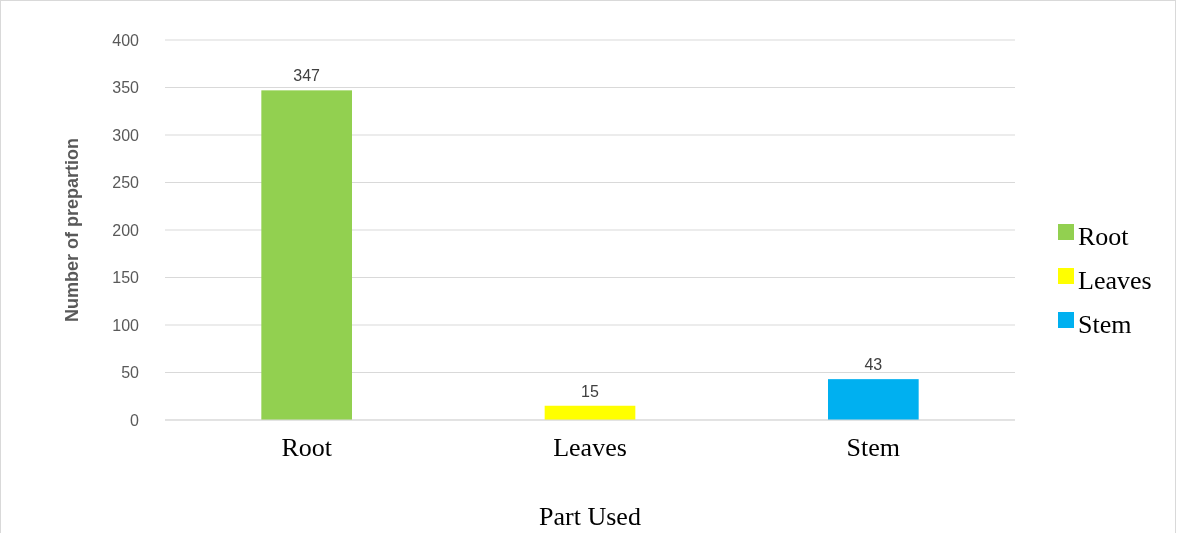 The width and height of the screenshot is (1177, 533). Describe the element at coordinates (126, 325) in the screenshot. I see `y-tick-label: 100` at that location.